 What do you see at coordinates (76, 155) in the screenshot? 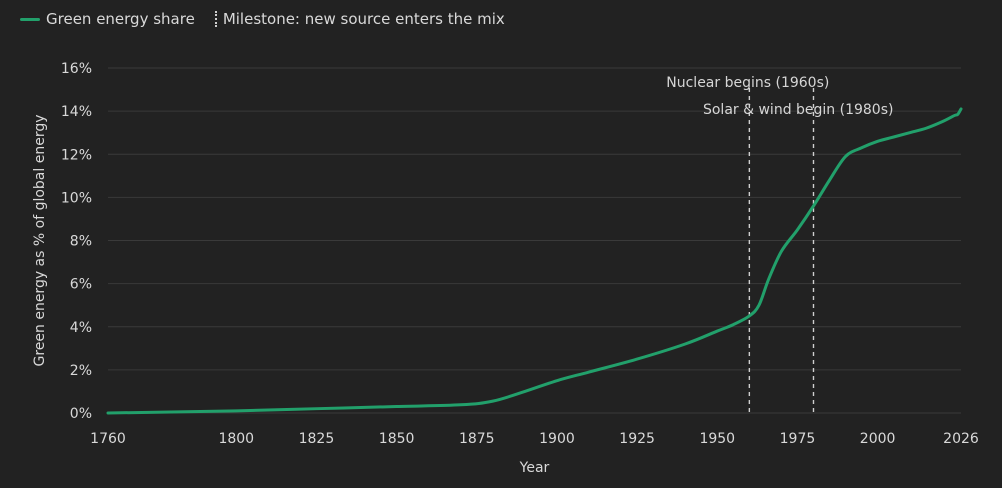
I see `y-tick-label: 12%` at bounding box center [76, 155].